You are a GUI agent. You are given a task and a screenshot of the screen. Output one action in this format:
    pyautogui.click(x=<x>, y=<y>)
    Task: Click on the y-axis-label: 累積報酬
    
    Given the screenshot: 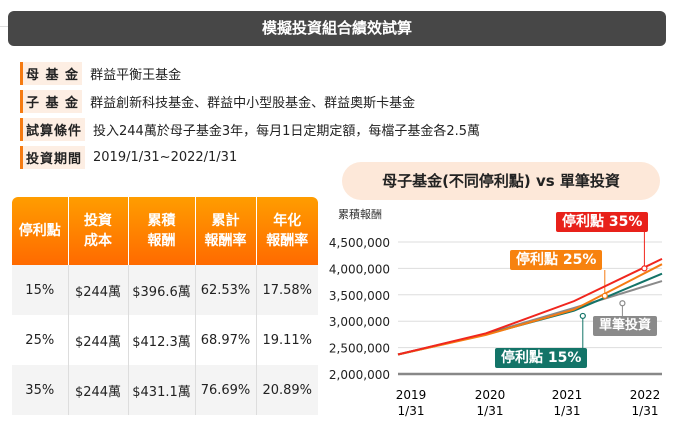 What is the action you would take?
    pyautogui.click(x=360, y=214)
    